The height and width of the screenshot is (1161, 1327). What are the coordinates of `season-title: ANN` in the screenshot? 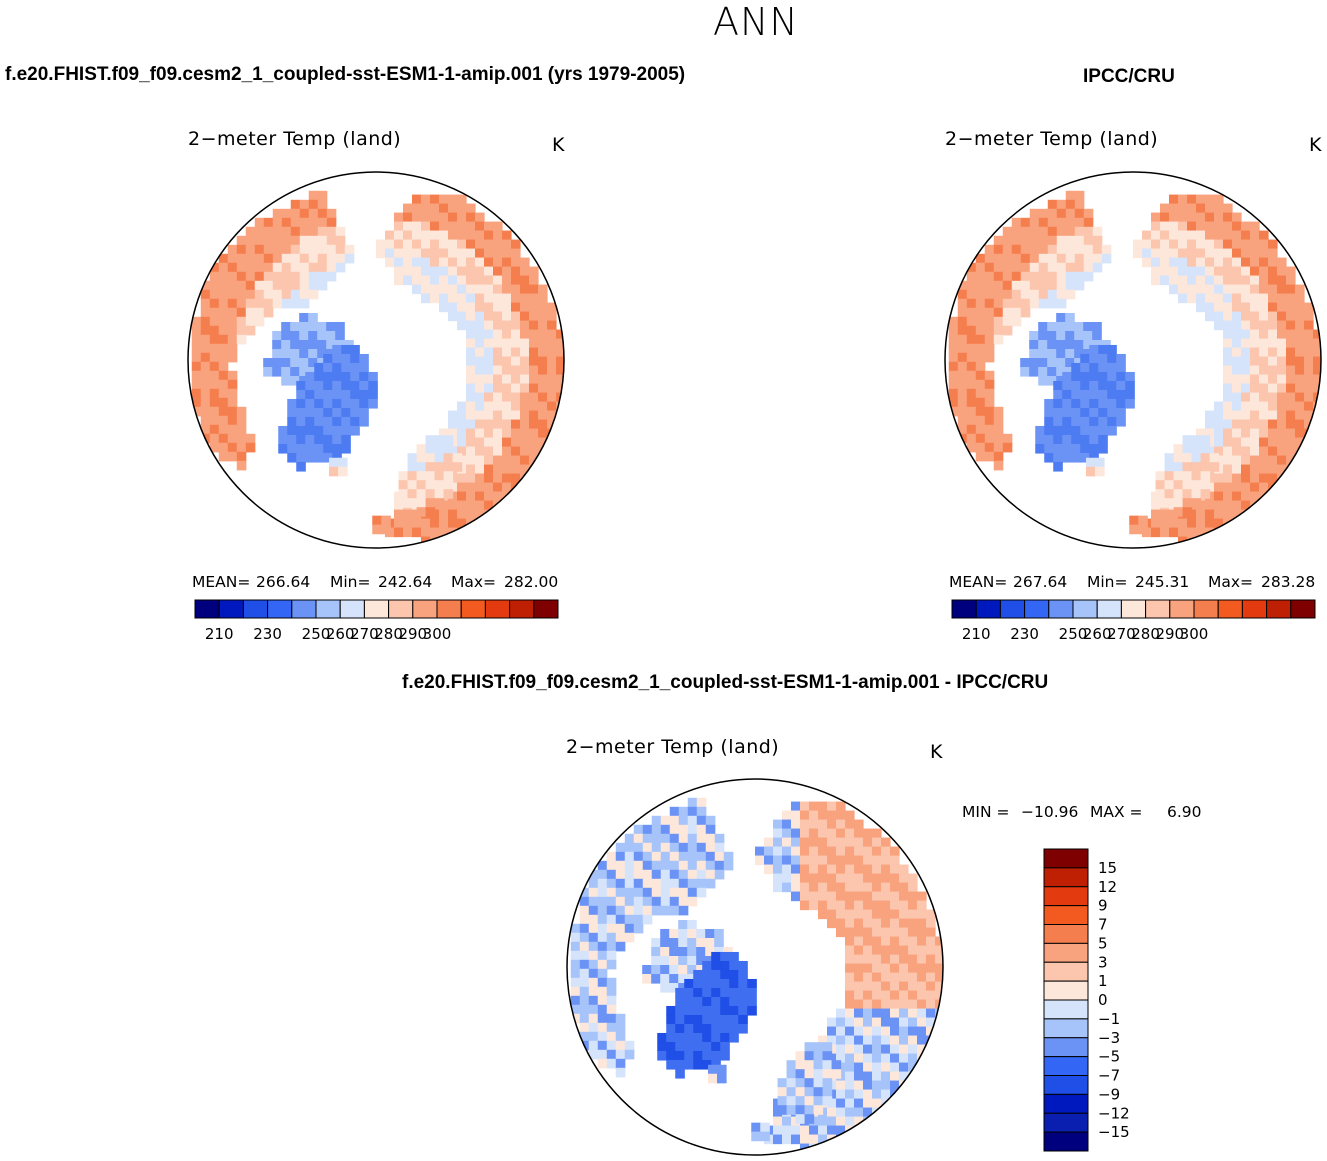 It's located at (756, 22).